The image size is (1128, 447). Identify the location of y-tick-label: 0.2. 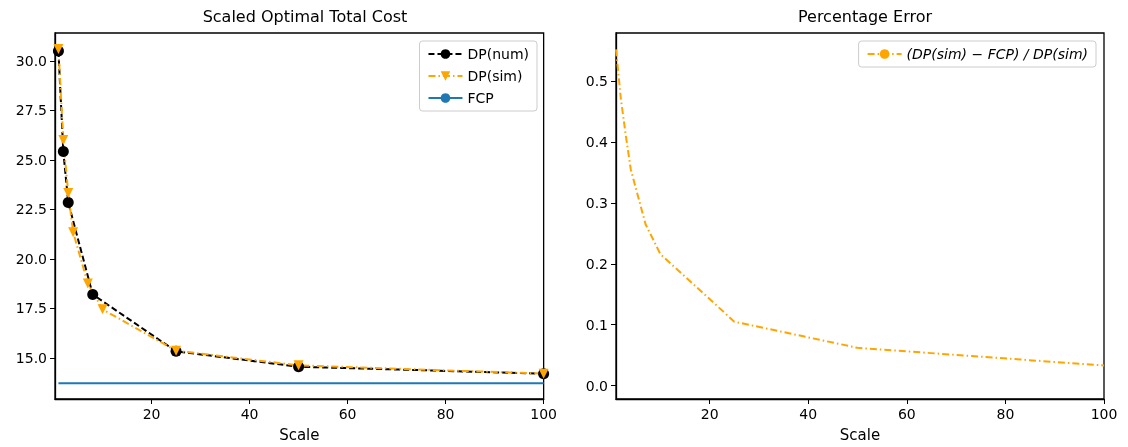
(596, 263).